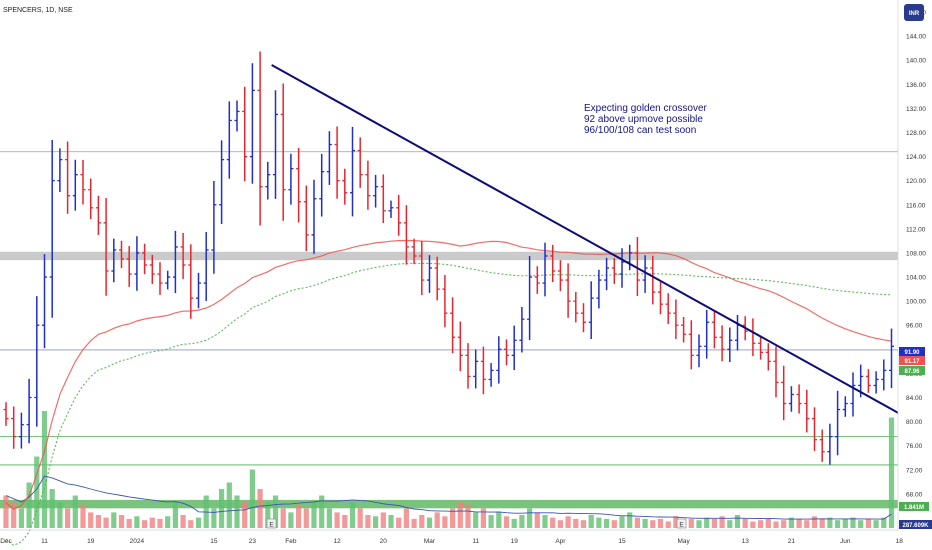 This screenshot has width=932, height=550. I want to click on note-line-2: 92 above upmove possible, so click(643, 119).